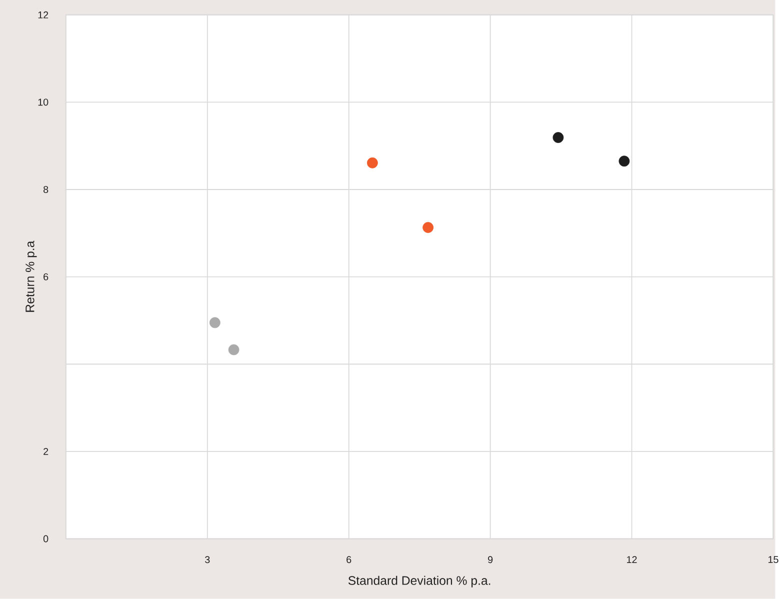 This screenshot has height=599, width=782. Describe the element at coordinates (207, 560) in the screenshot. I see `x-tick-label: 3` at that location.